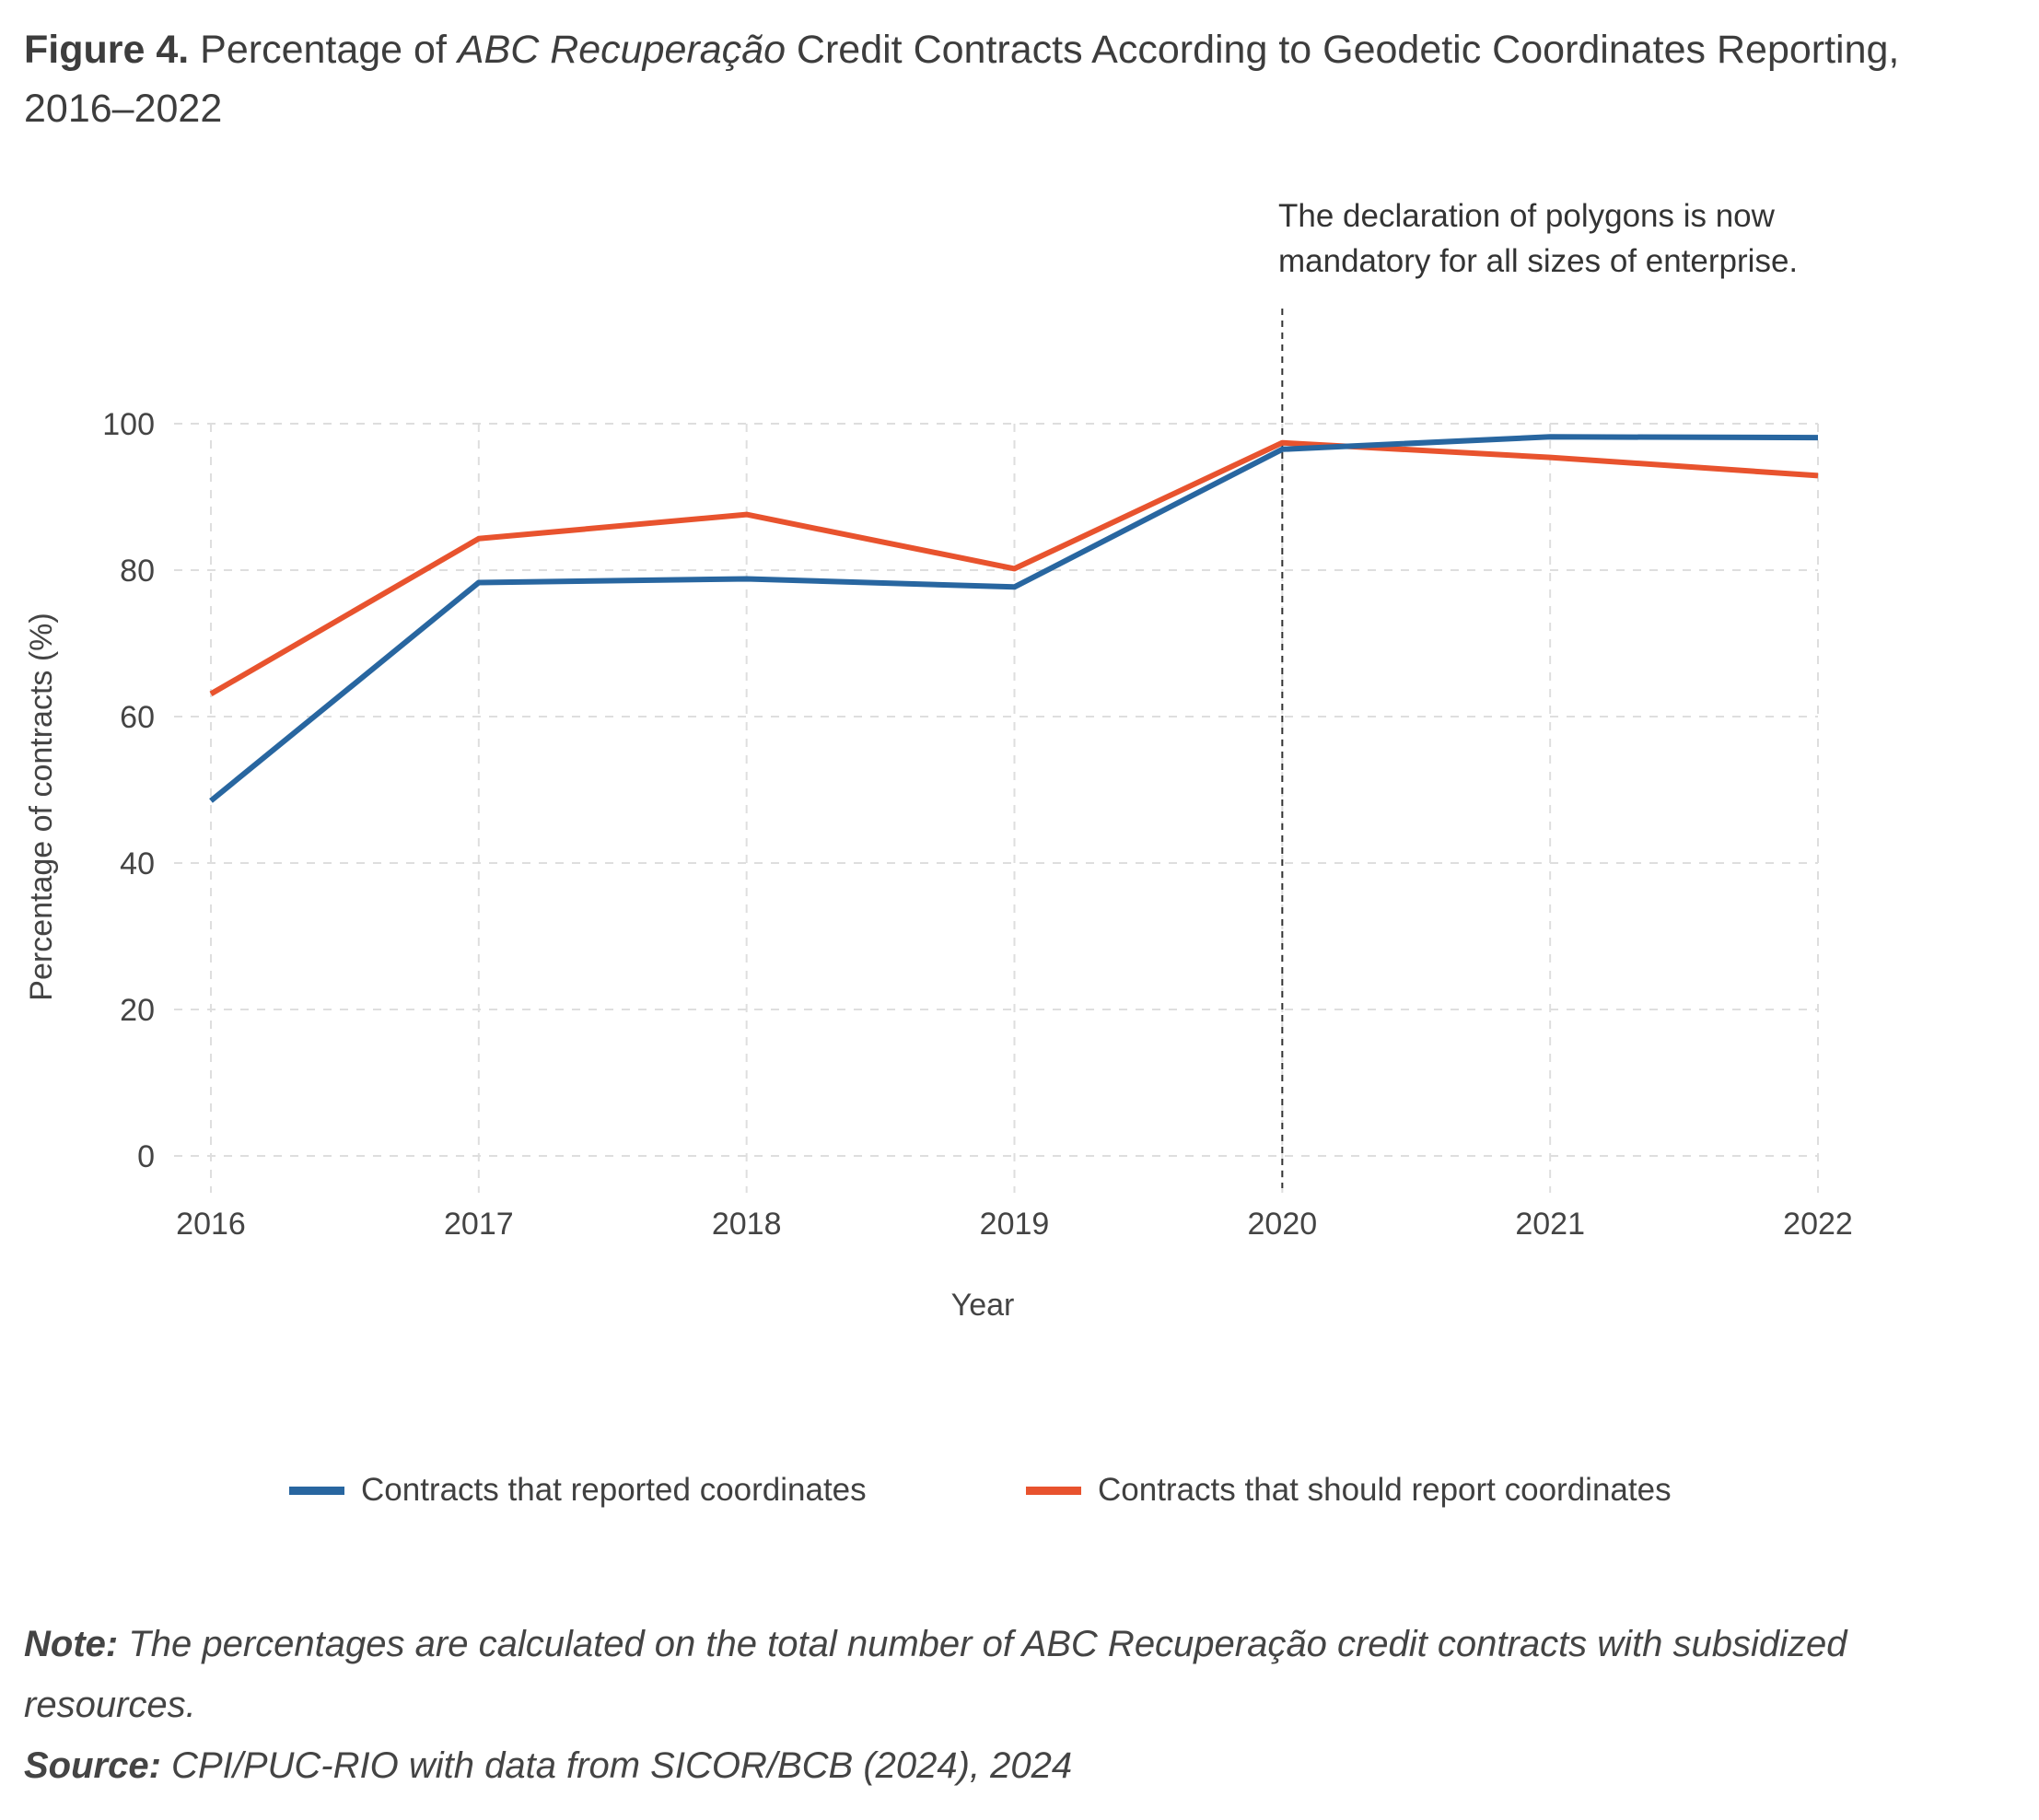 The height and width of the screenshot is (1820, 2039). I want to click on x-tick-label: 2020, so click(1283, 1224).